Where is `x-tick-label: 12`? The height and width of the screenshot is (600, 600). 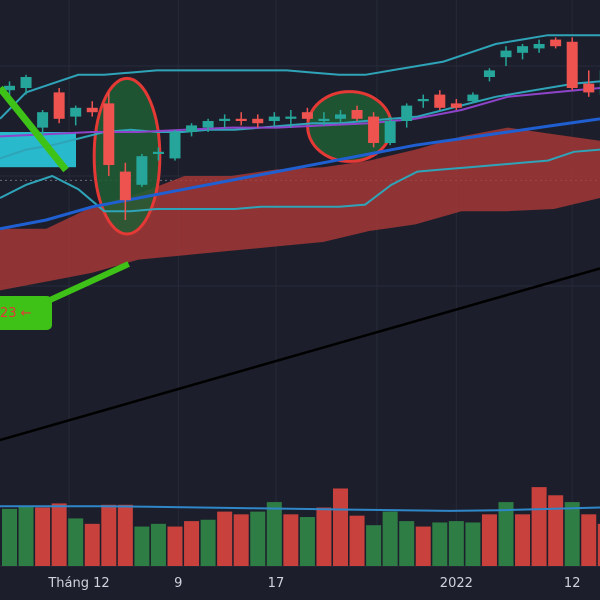 x-tick-label: 12 is located at coordinates (572, 583).